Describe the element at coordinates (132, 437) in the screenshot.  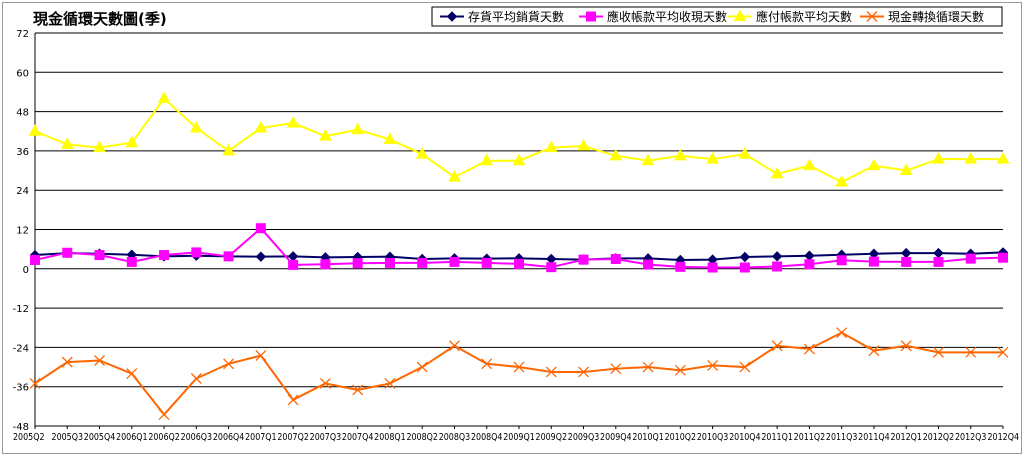
I see `x-tick-label: 2006Q1` at that location.